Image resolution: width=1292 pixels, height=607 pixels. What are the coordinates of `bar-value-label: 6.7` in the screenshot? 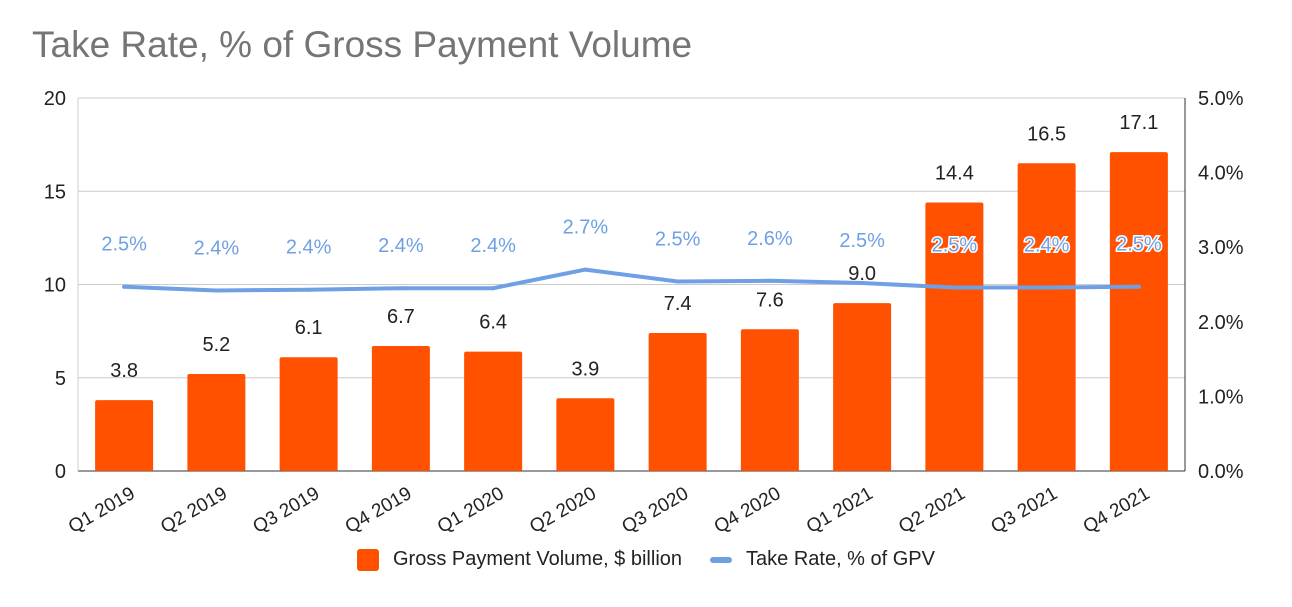 It's located at (401, 317).